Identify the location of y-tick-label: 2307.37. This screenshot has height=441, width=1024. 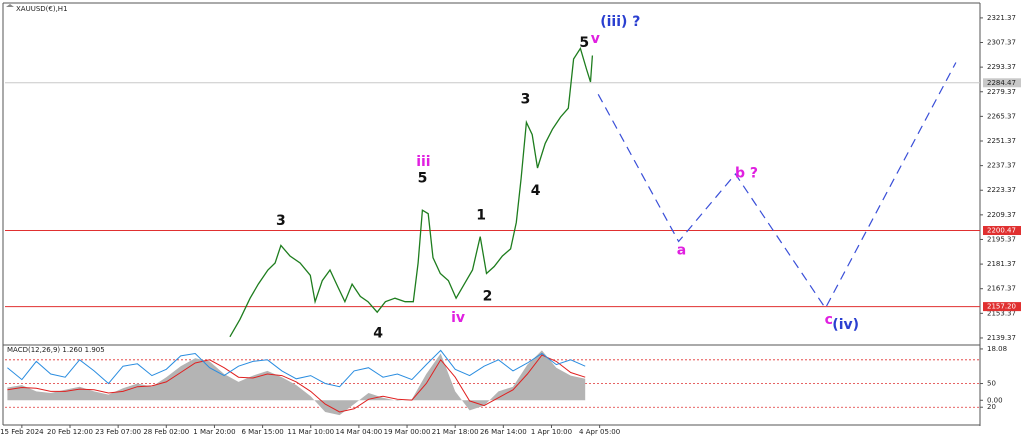
(1001, 43).